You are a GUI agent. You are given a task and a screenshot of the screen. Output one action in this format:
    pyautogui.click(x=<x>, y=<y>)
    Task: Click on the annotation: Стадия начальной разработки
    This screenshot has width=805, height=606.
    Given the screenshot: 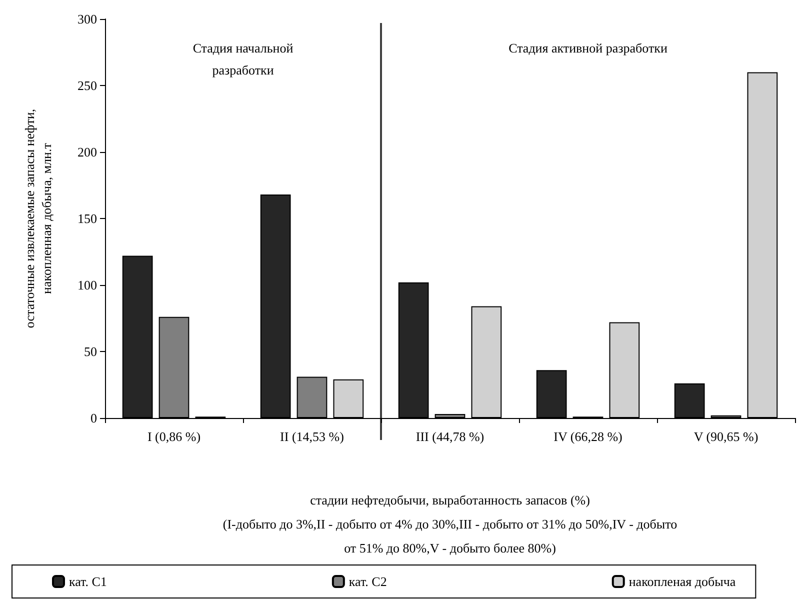 What is the action you would take?
    pyautogui.click(x=243, y=59)
    